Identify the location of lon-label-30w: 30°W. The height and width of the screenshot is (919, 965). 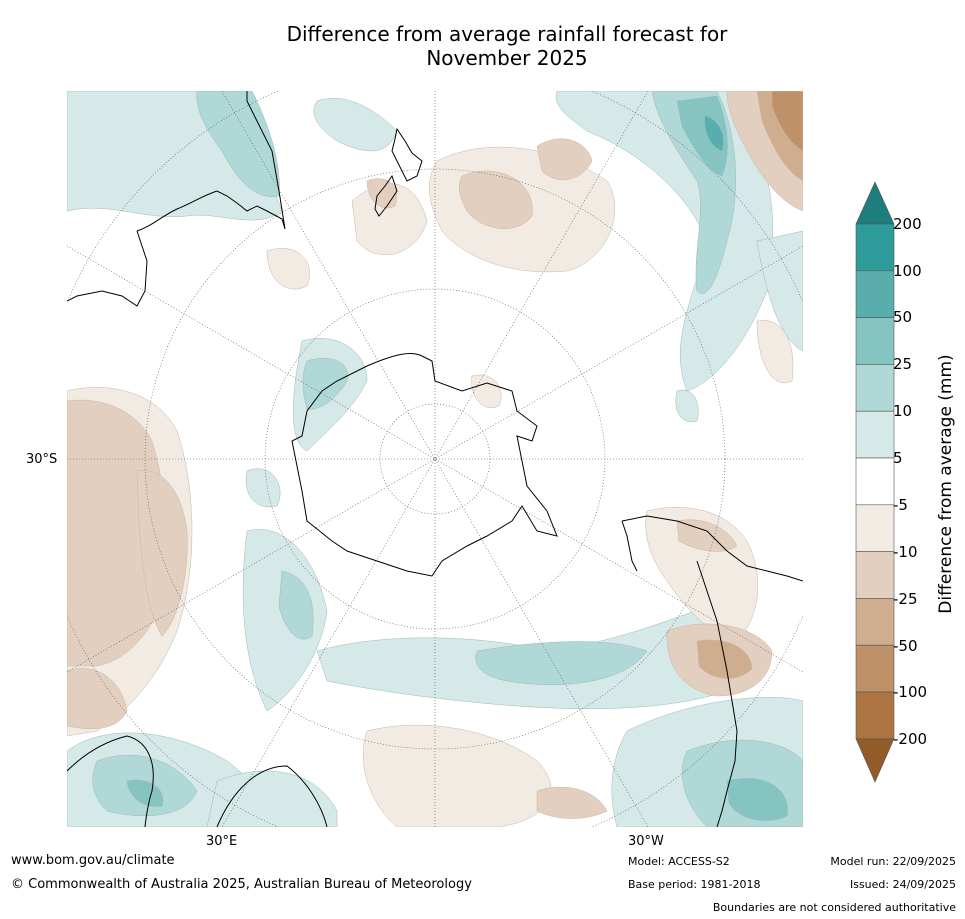
(646, 841).